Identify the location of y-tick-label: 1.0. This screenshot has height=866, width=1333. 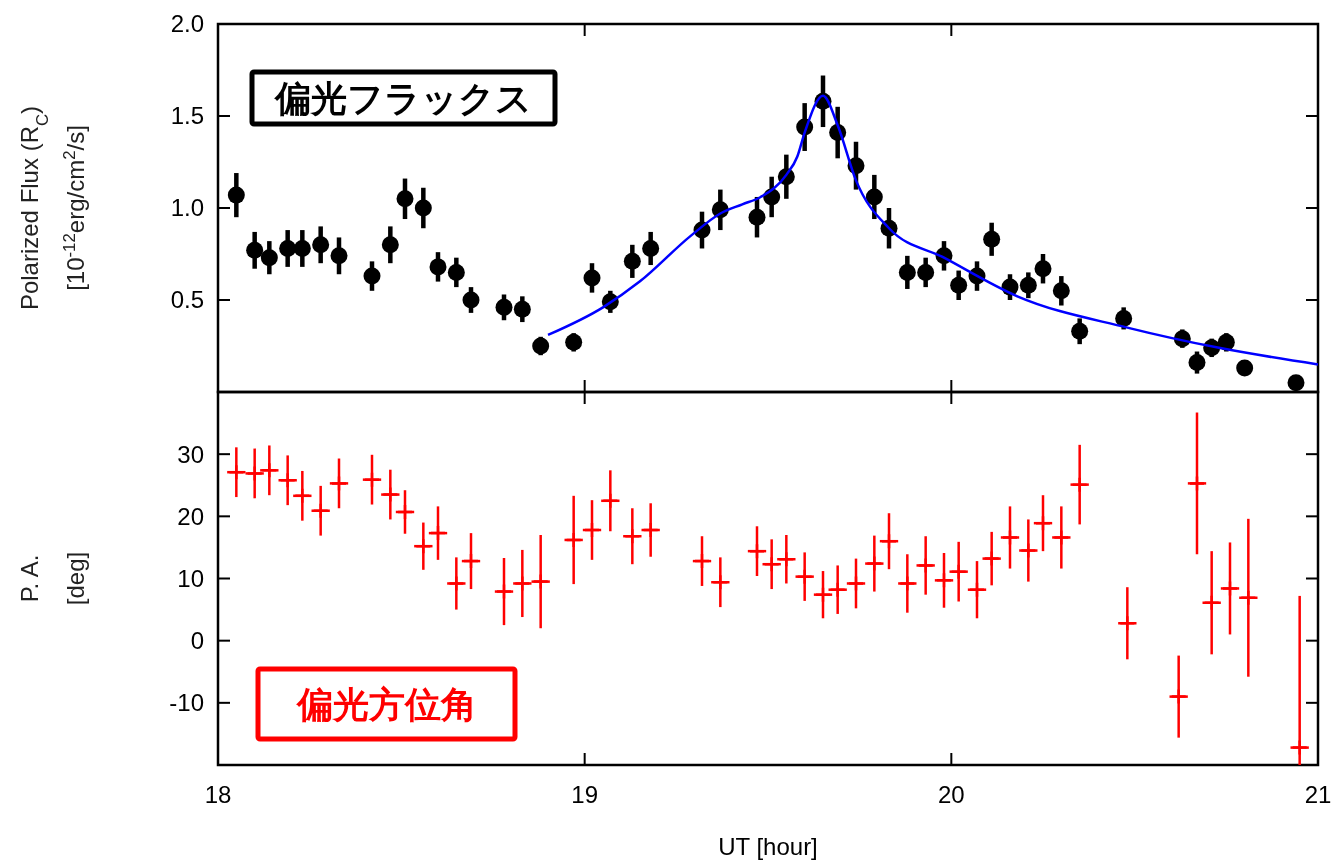
(187, 208).